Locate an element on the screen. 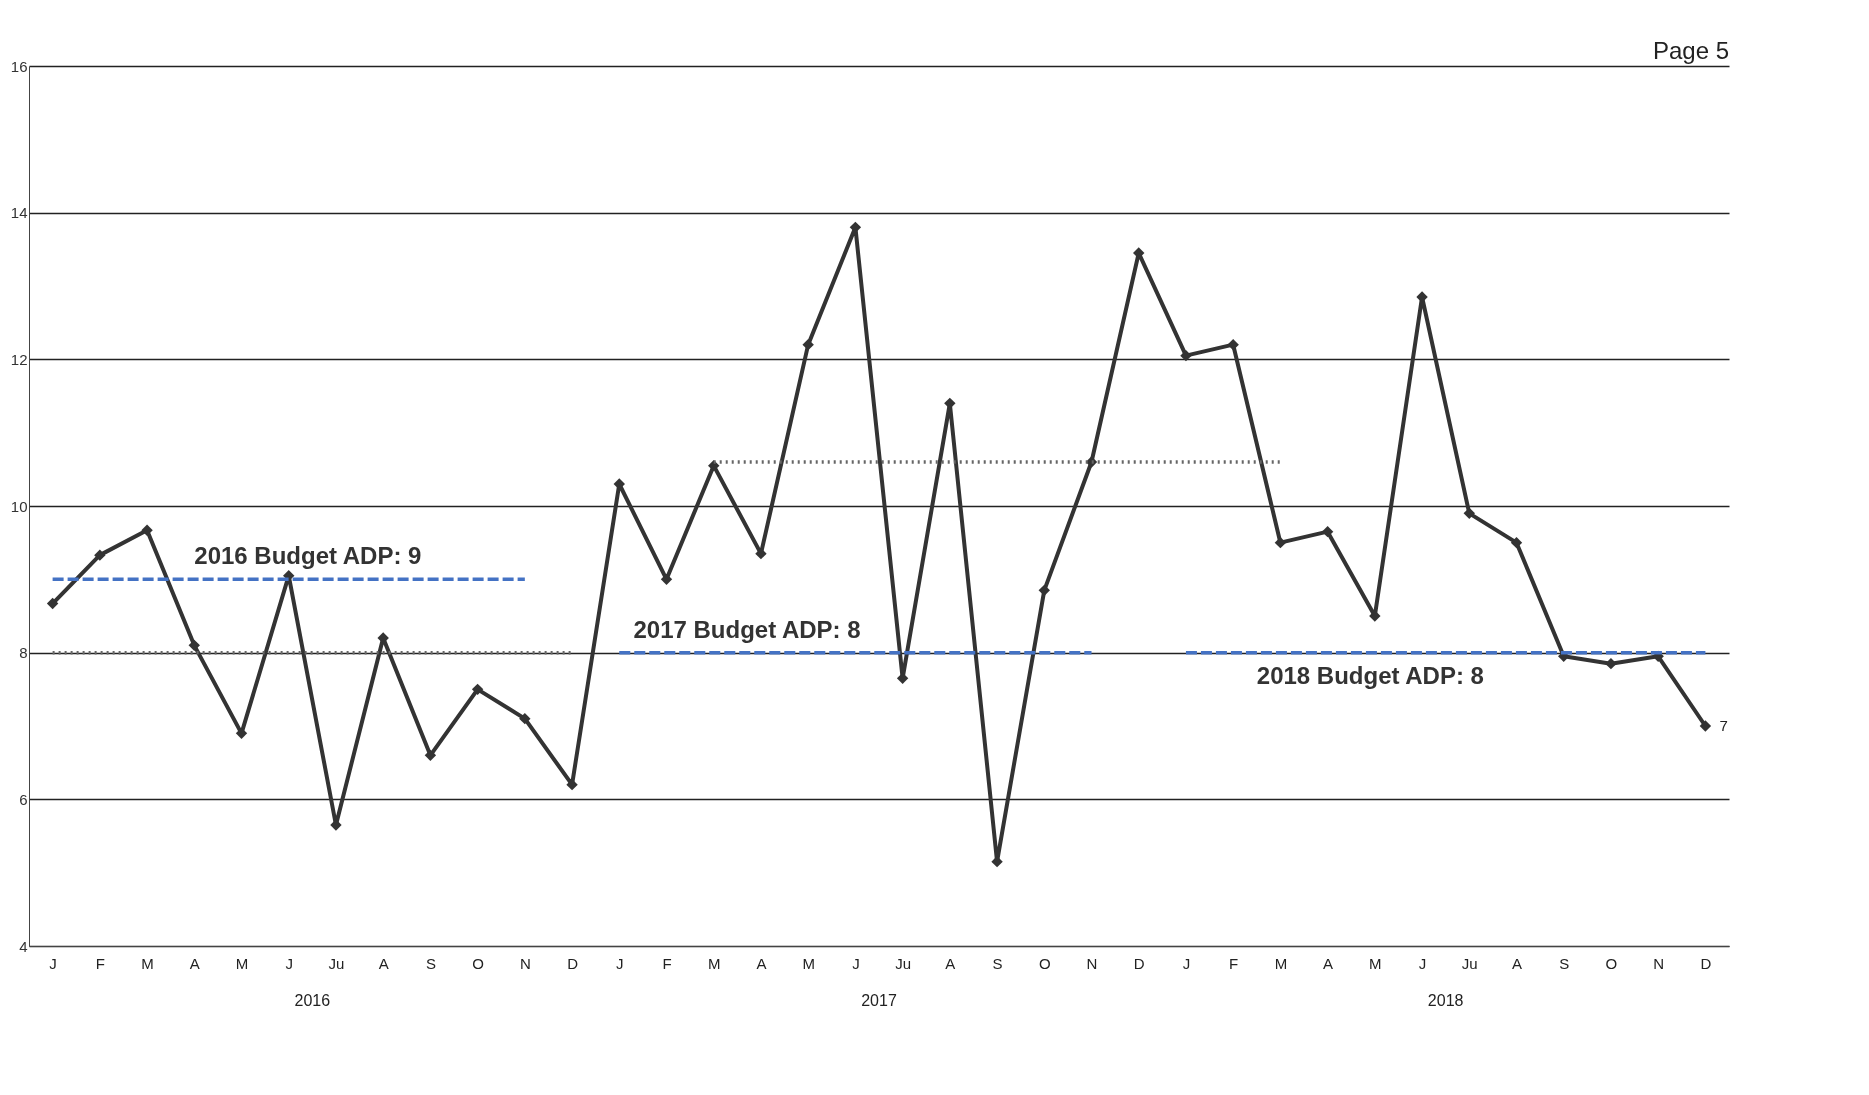 This screenshot has height=1095, width=1869. data-label: 7 is located at coordinates (1723, 725).